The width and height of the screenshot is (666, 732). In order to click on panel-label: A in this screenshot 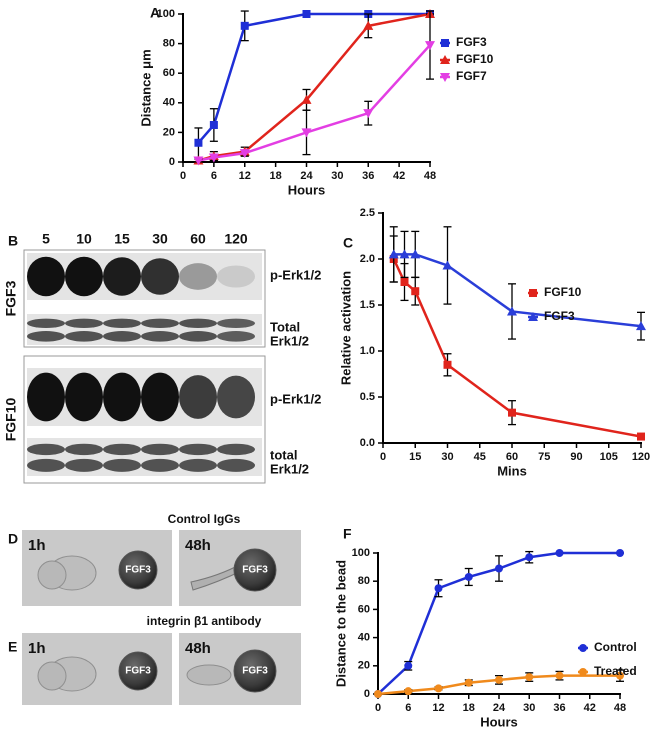, I will do `click(155, 13)`.